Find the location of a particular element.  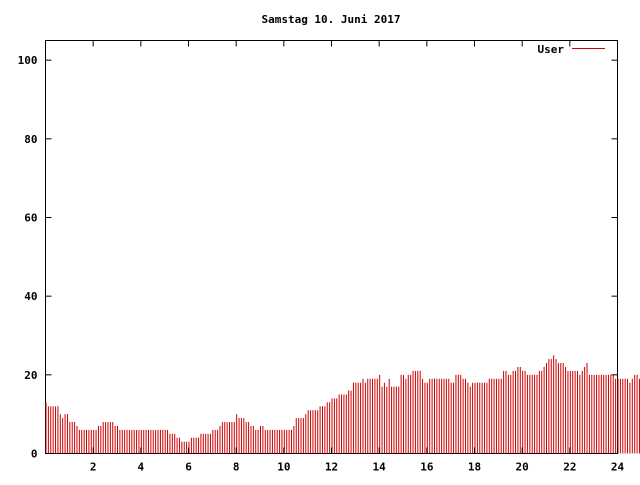

y-tick-label: 60 is located at coordinates (30, 218).